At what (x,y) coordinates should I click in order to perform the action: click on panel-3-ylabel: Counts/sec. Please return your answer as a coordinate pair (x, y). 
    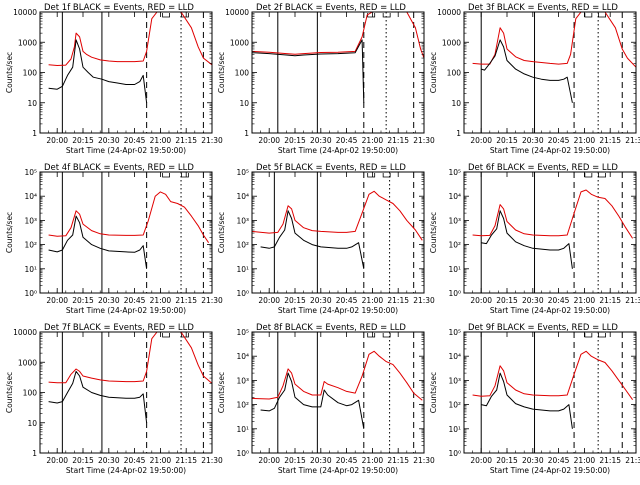
    Looking at the image, I should click on (433, 72).